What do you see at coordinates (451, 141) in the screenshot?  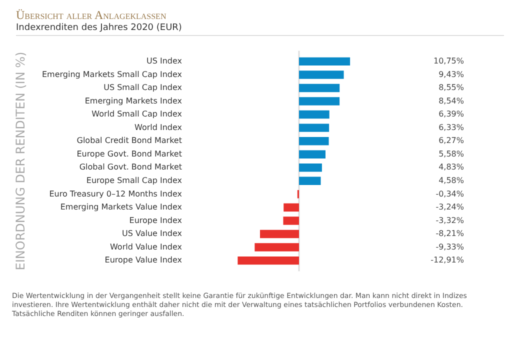 I see `data-label: 6,27%` at bounding box center [451, 141].